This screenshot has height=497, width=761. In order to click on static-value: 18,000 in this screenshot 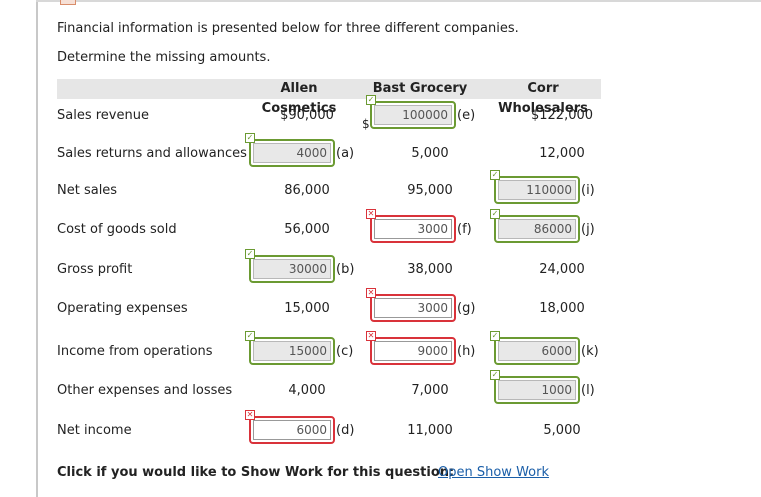, I will do `click(562, 308)`.